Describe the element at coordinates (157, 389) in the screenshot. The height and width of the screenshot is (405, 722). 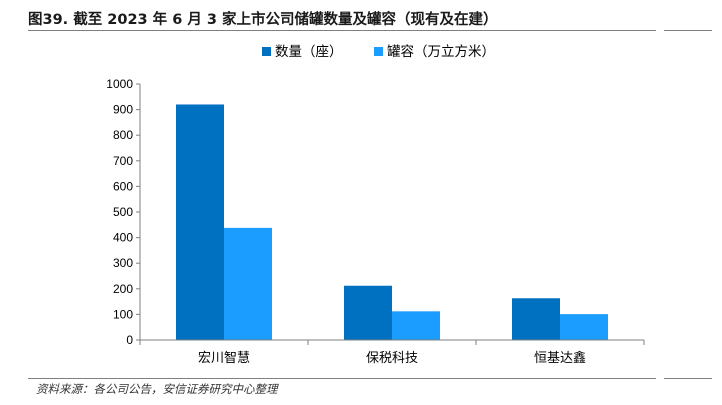
I see `source-note: 资料来源：各公司公告，安信证券研究中心整理` at that location.